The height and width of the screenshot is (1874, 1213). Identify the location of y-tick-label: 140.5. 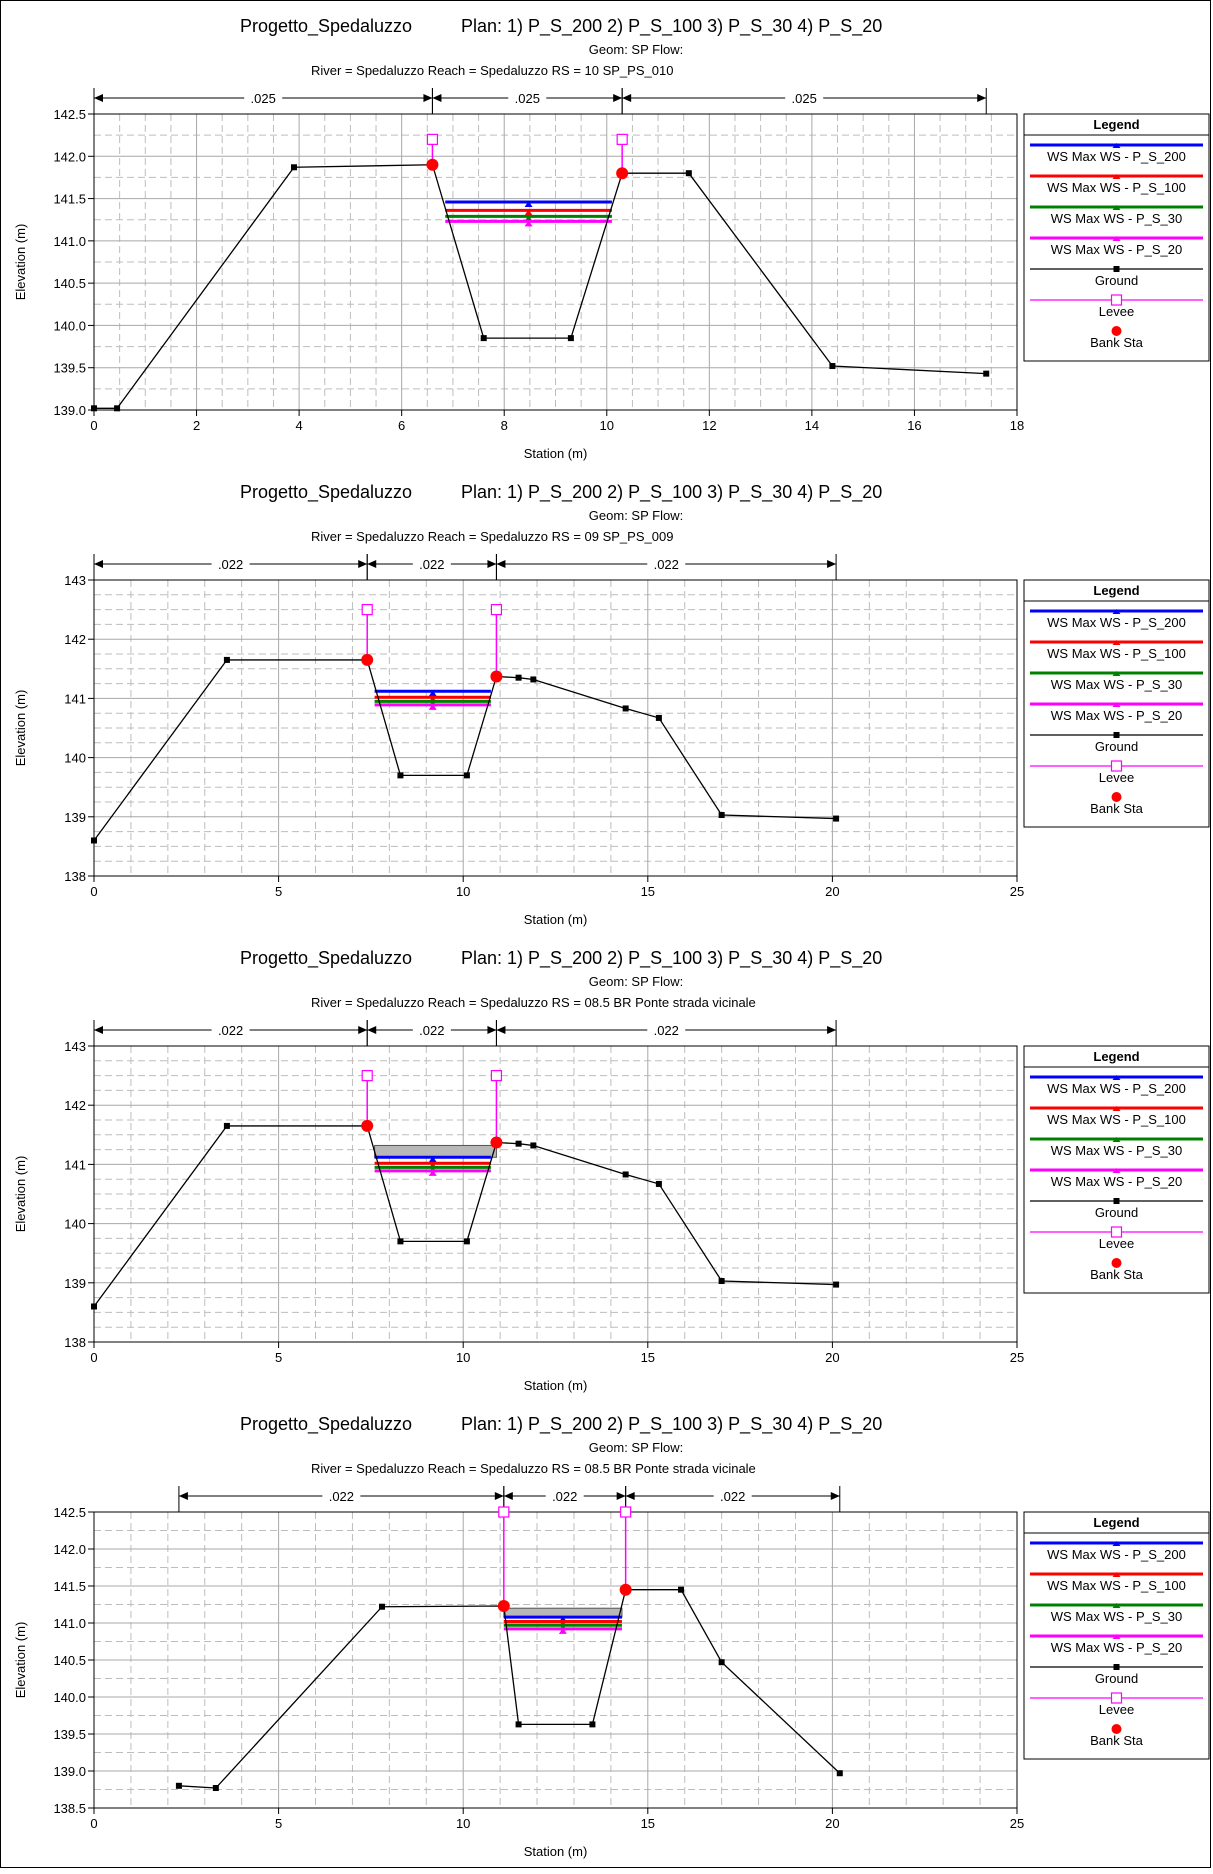
(69, 1660).